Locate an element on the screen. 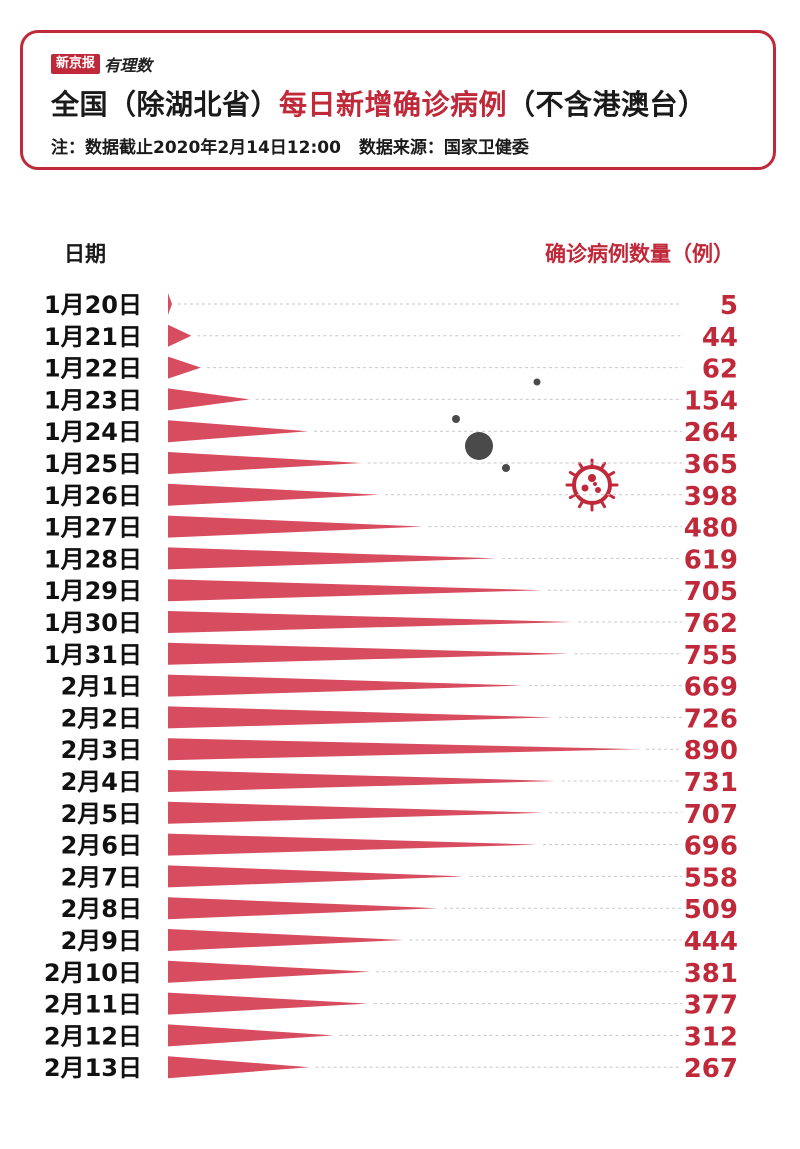 This screenshot has width=800, height=1149. date-column-header: 日期 is located at coordinates (85, 254).